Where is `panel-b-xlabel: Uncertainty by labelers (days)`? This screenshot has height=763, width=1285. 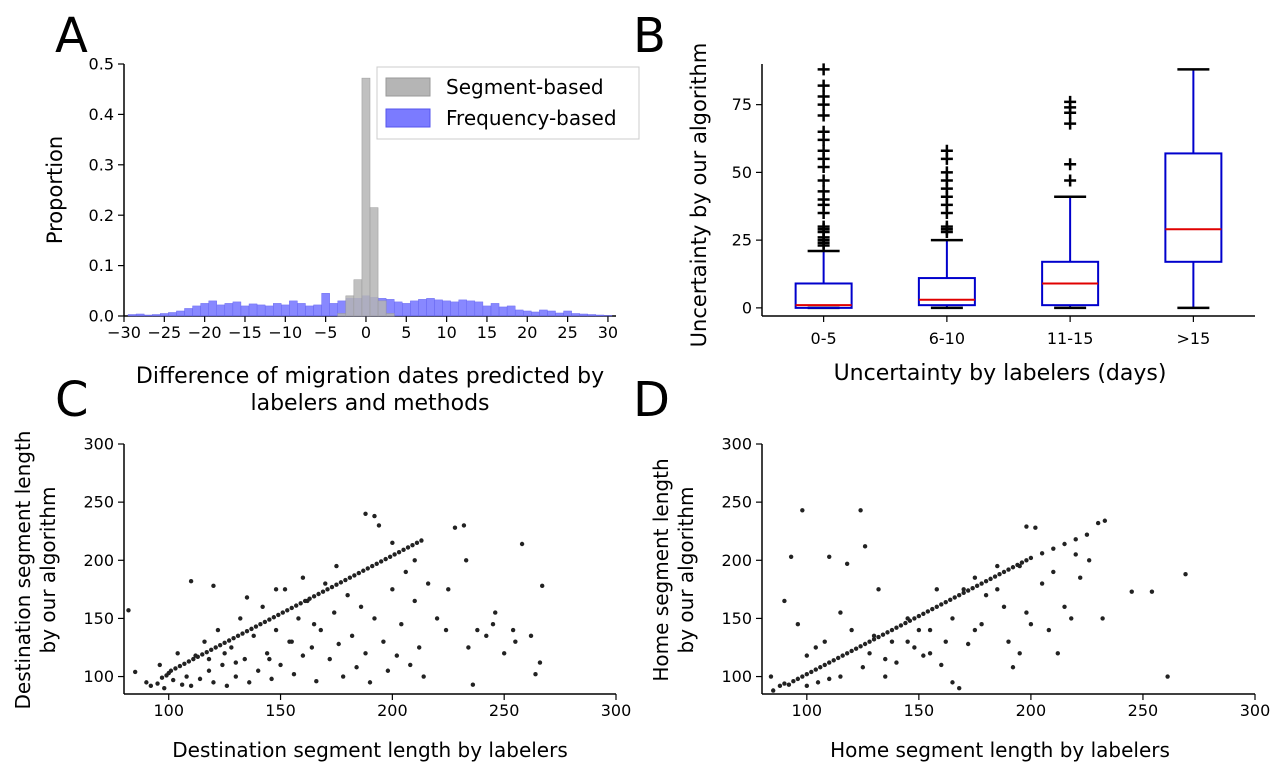
panel-b-xlabel: Uncertainty by labelers (days) is located at coordinates (1000, 373).